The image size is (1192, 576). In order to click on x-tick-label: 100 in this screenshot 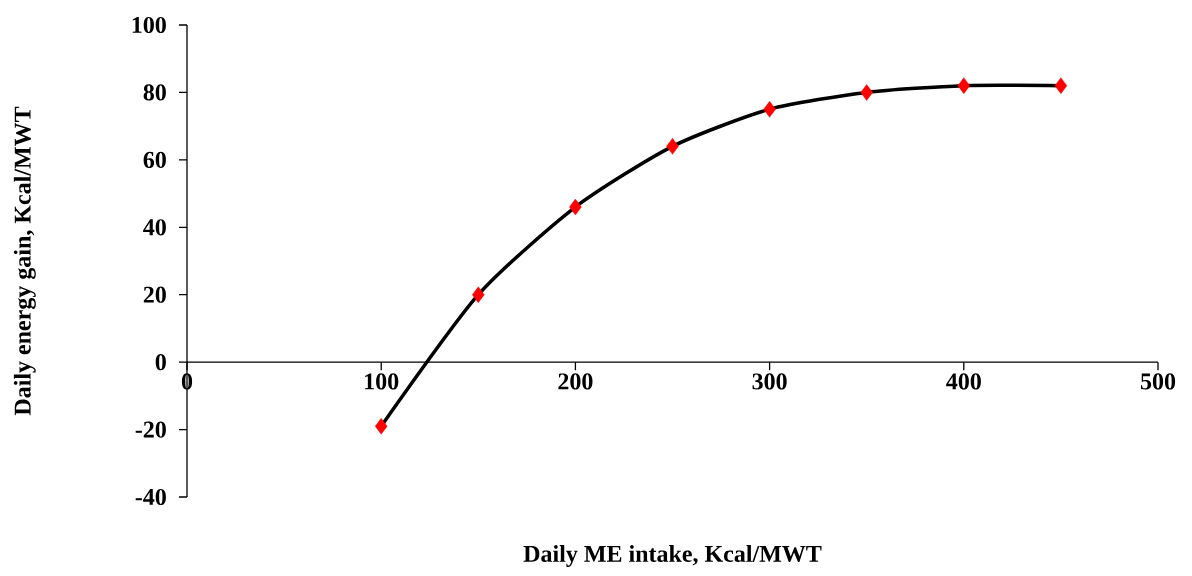, I will do `click(382, 381)`.